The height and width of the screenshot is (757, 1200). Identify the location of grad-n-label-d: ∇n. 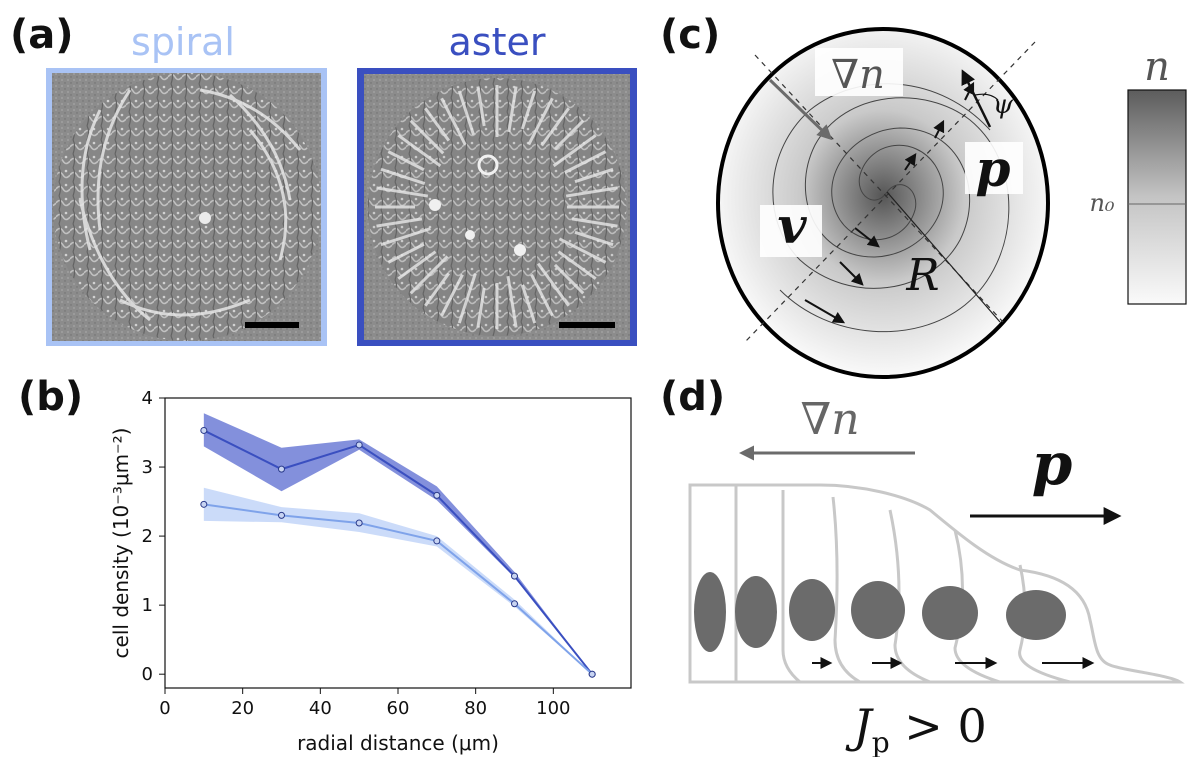
(829, 419).